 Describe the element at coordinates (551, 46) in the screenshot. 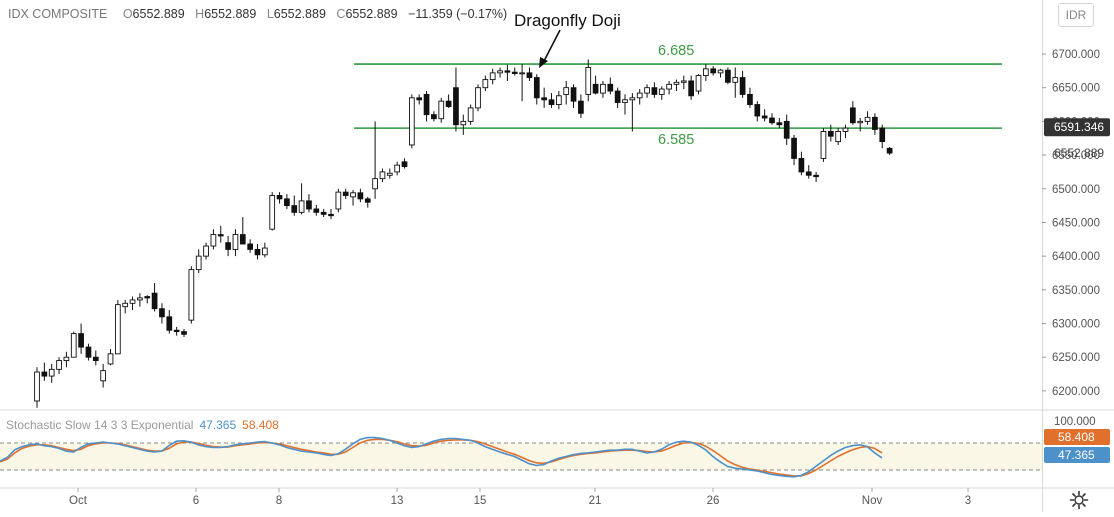

I see `annotation-arrow` at that location.